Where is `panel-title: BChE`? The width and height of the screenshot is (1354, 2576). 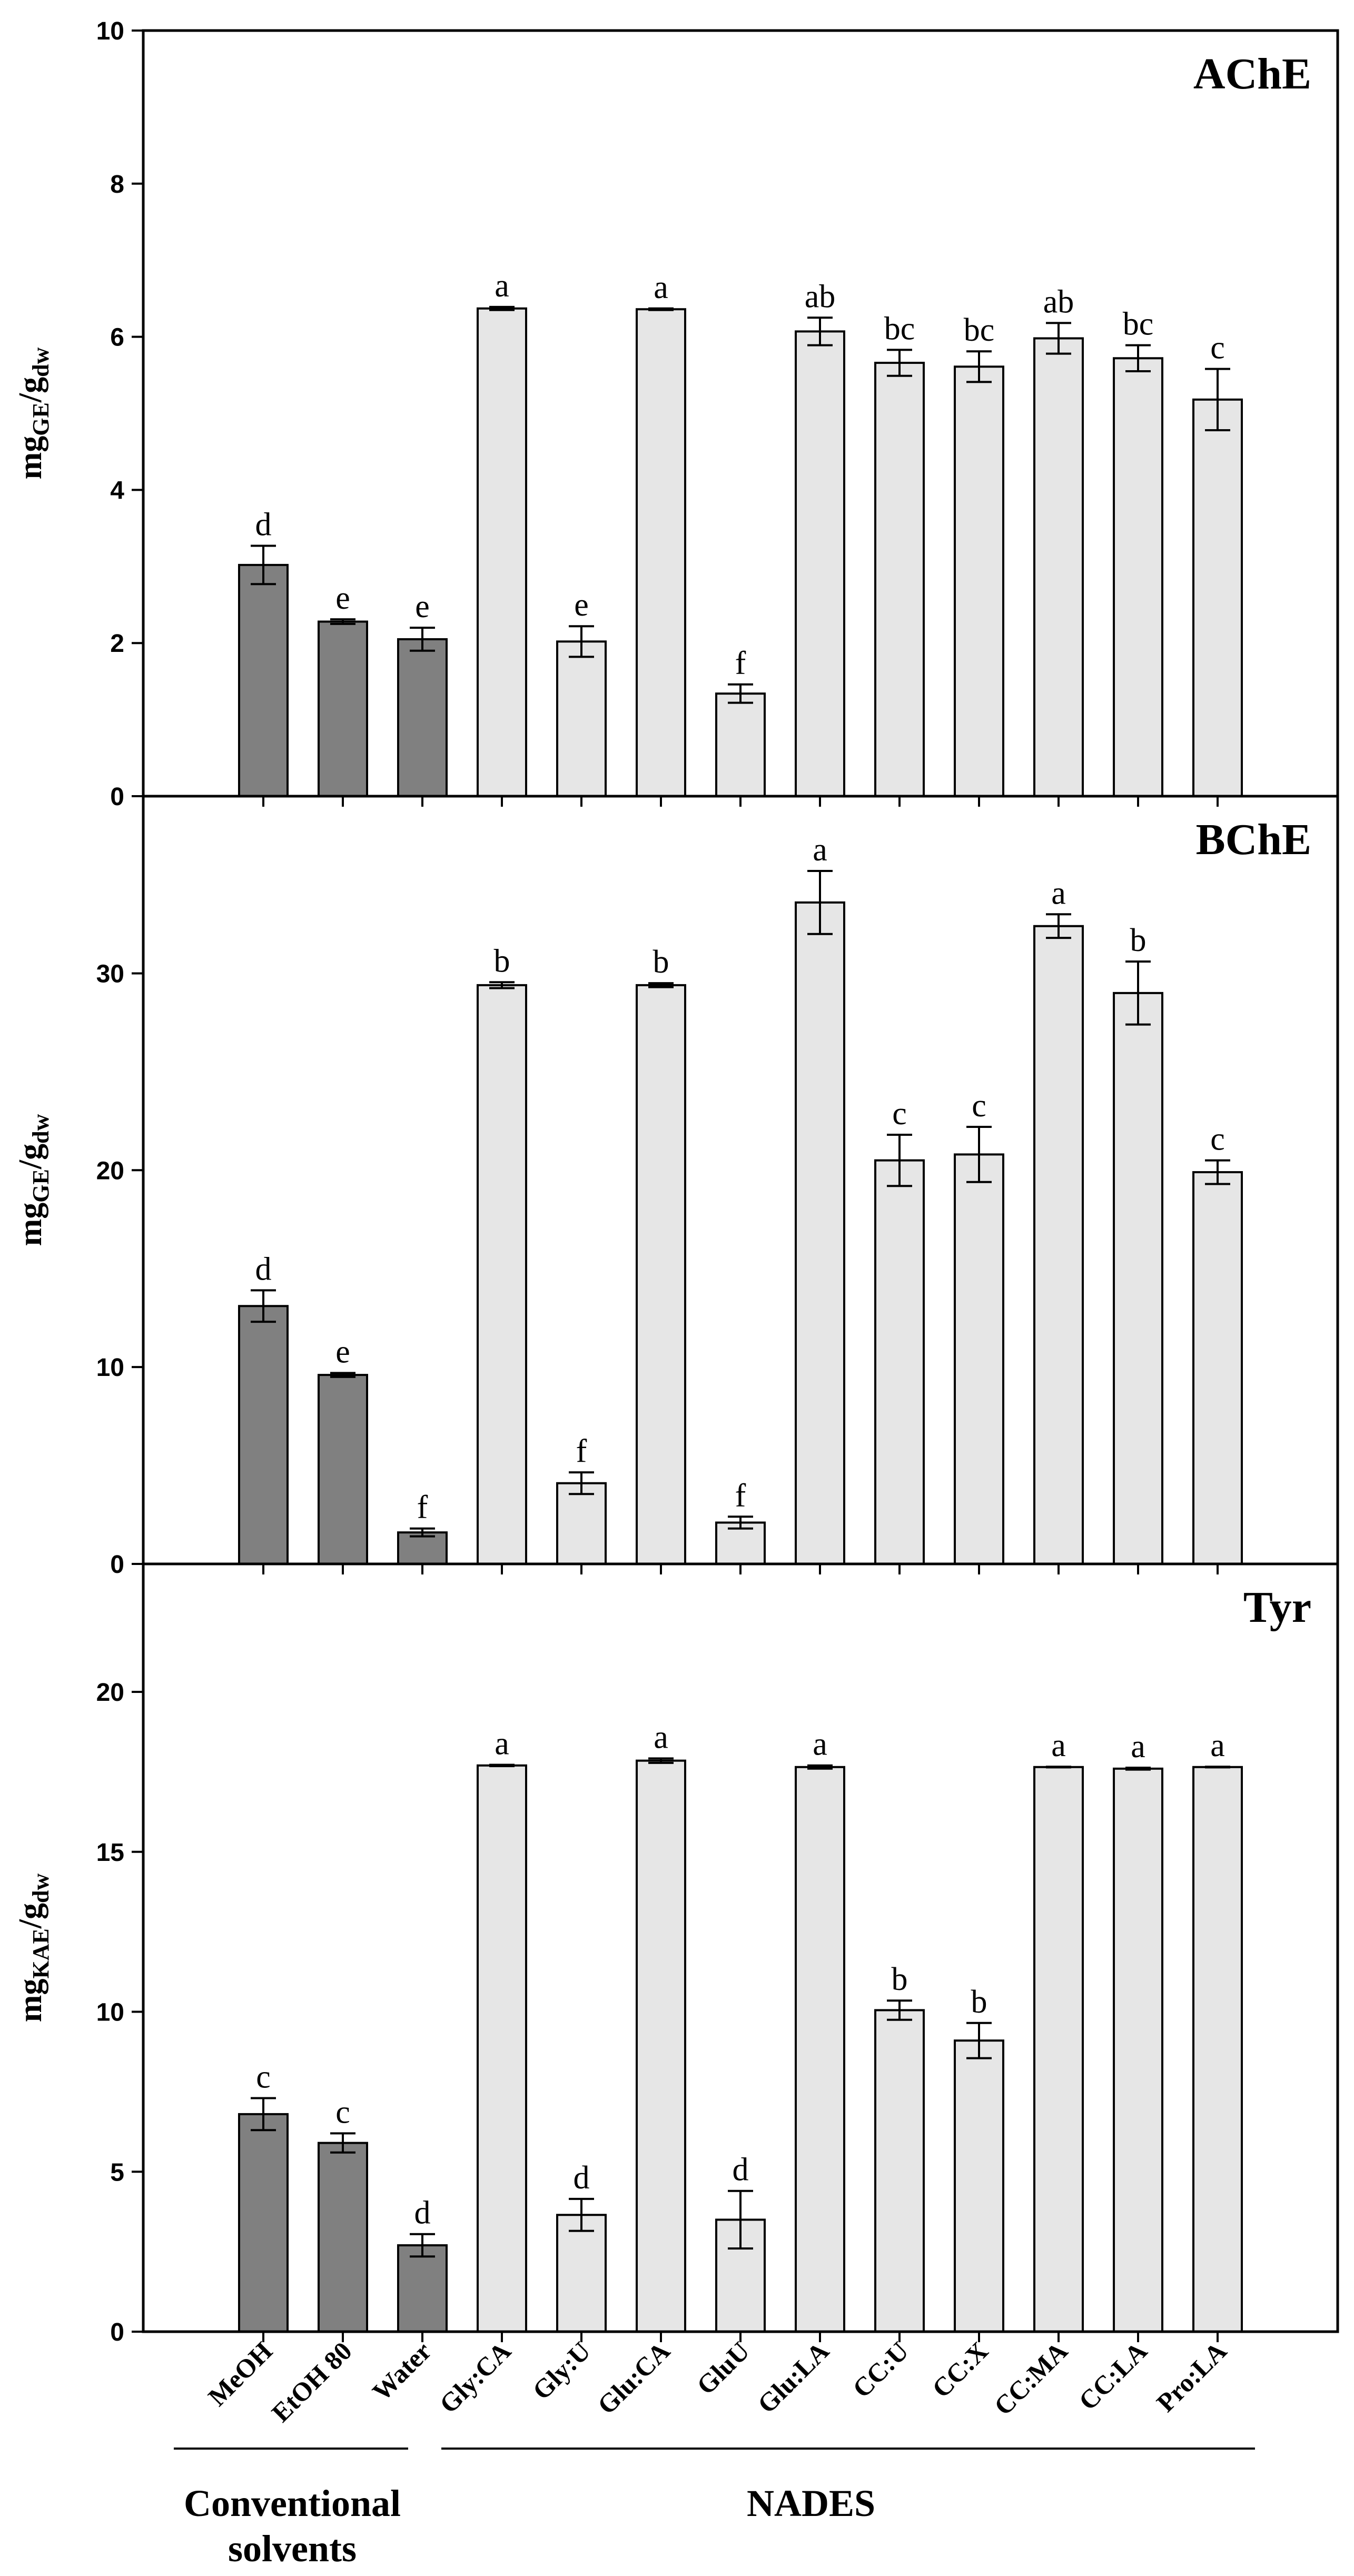
panel-title: BChE is located at coordinates (1253, 839).